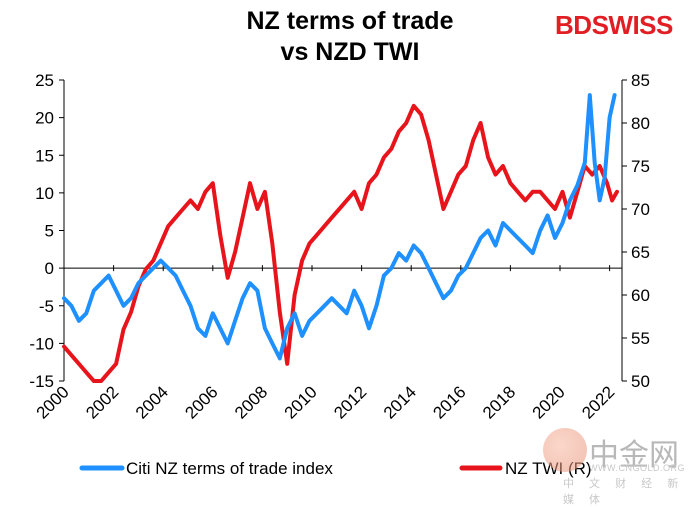 Image resolution: width=700 pixels, height=507 pixels. I want to click on legend-label-terms-of-trade: Citi NZ terms of trade index, so click(229, 468).